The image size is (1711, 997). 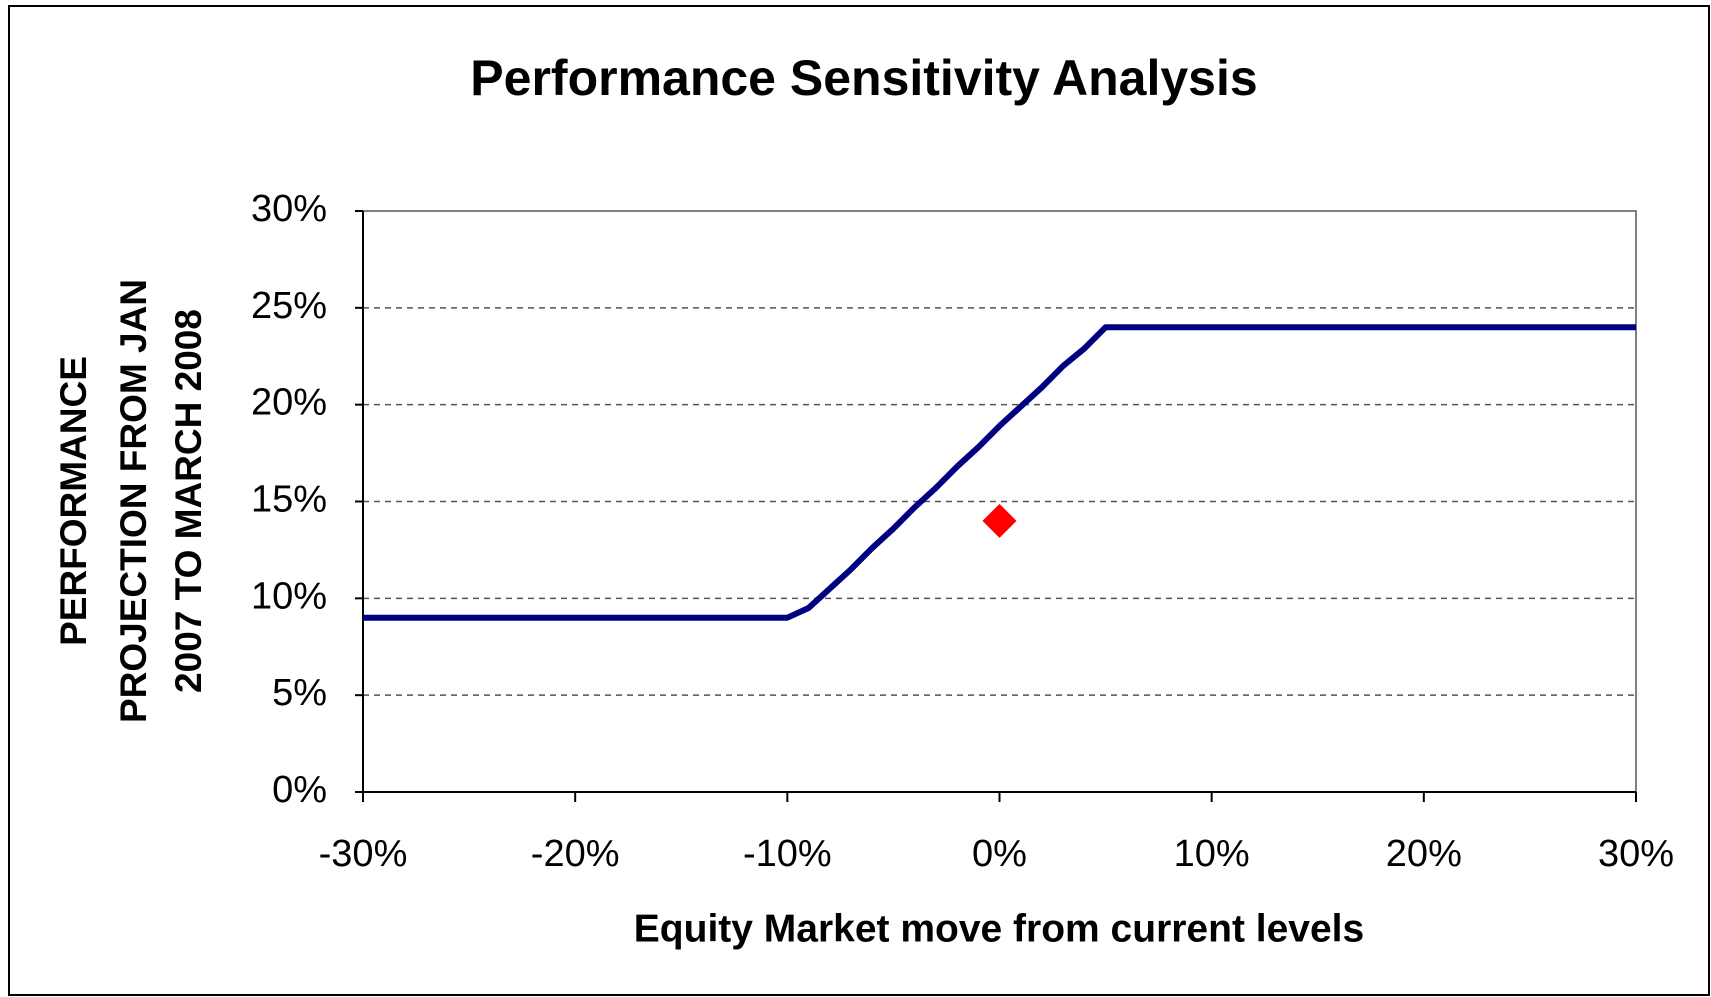 What do you see at coordinates (1212, 854) in the screenshot?
I see `x-tick-label: 10%` at bounding box center [1212, 854].